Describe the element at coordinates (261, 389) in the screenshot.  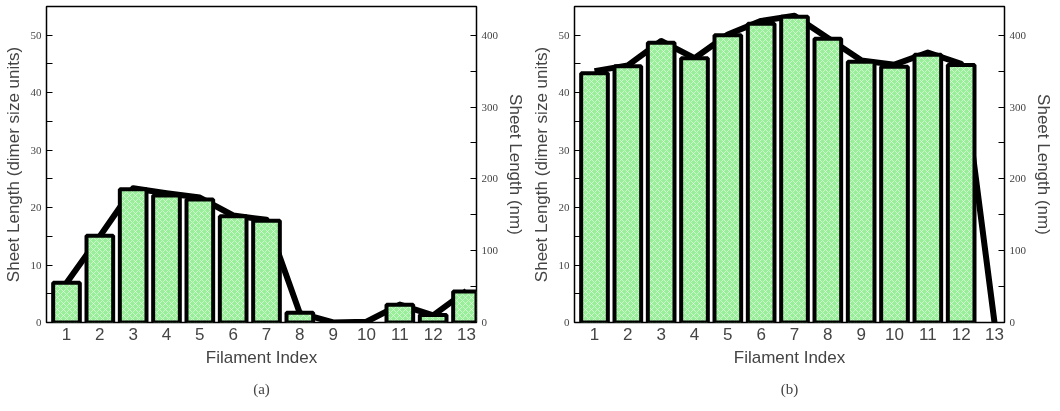
I see `text: (a)` at that location.